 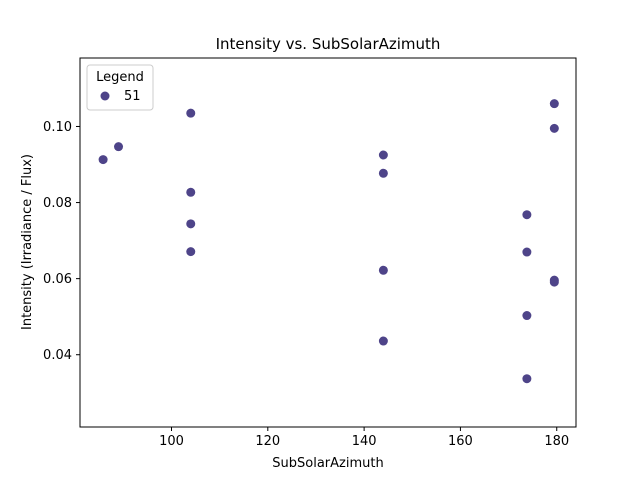 I want to click on chart-title: Intensity vs. SubSolarAzimuth, so click(x=328, y=44).